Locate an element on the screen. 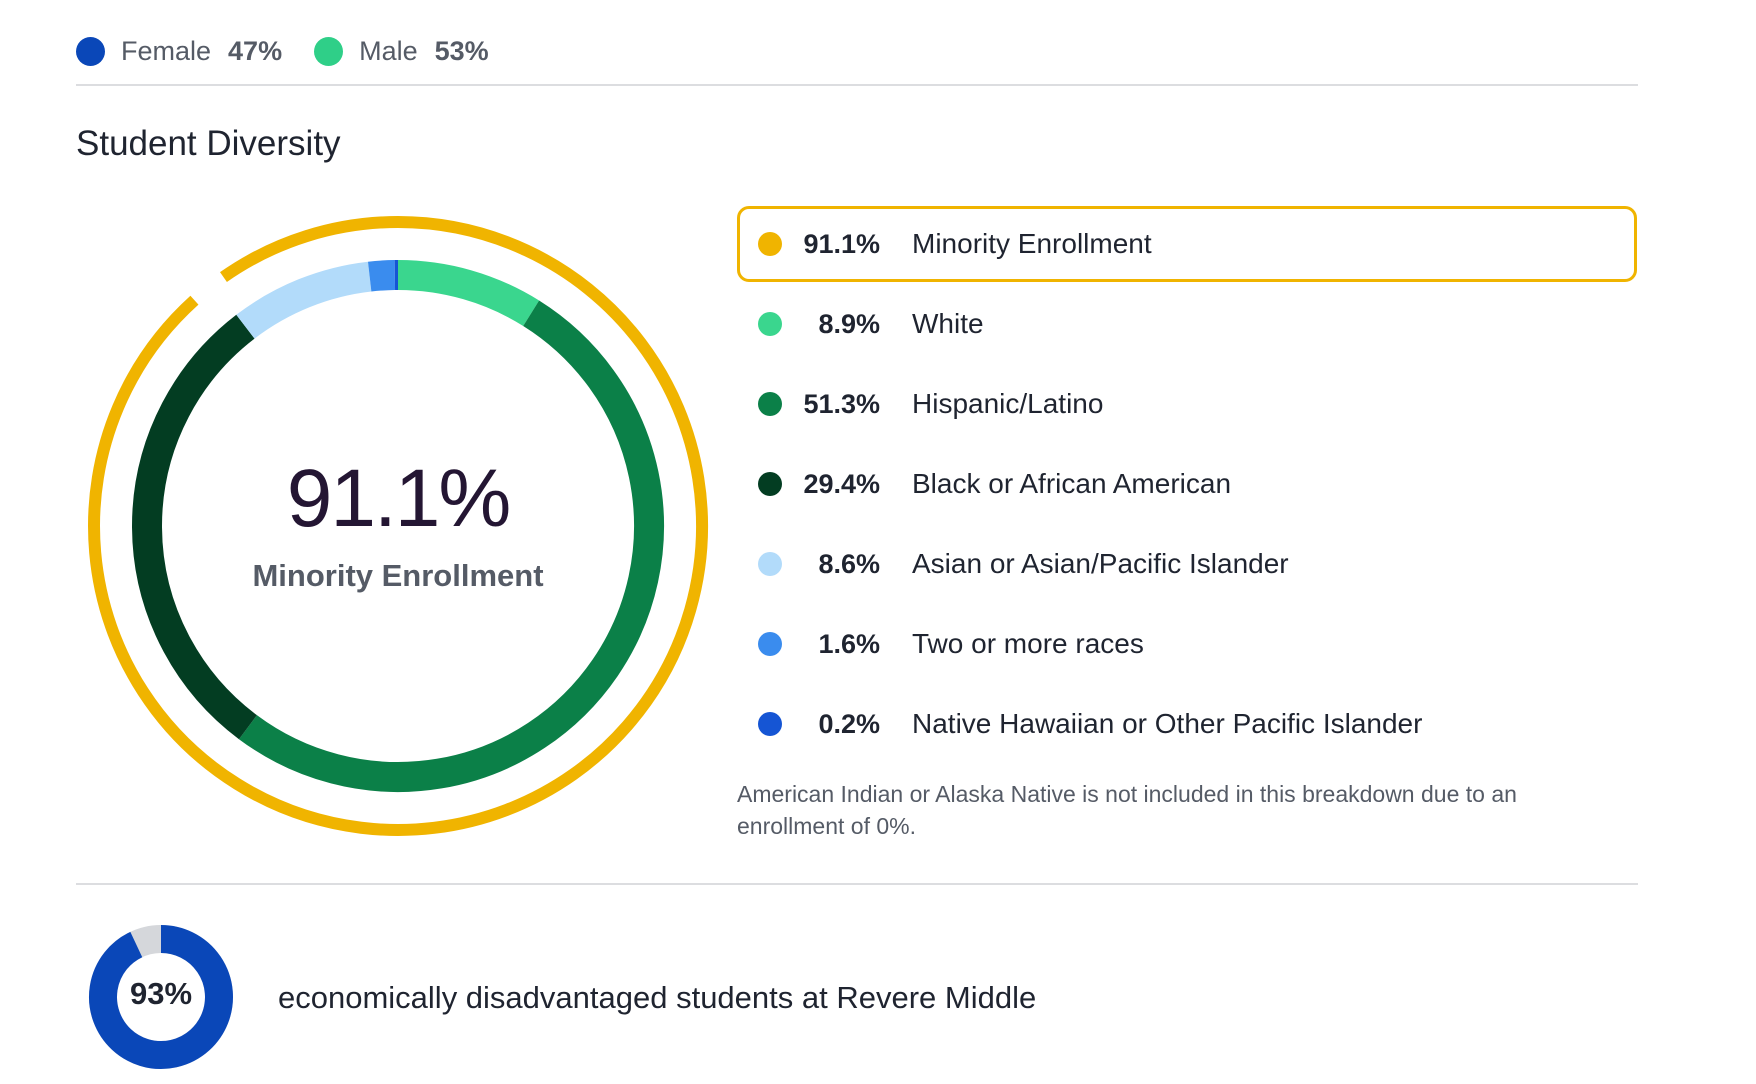  legend-pct: 51.3% is located at coordinates (841, 403).